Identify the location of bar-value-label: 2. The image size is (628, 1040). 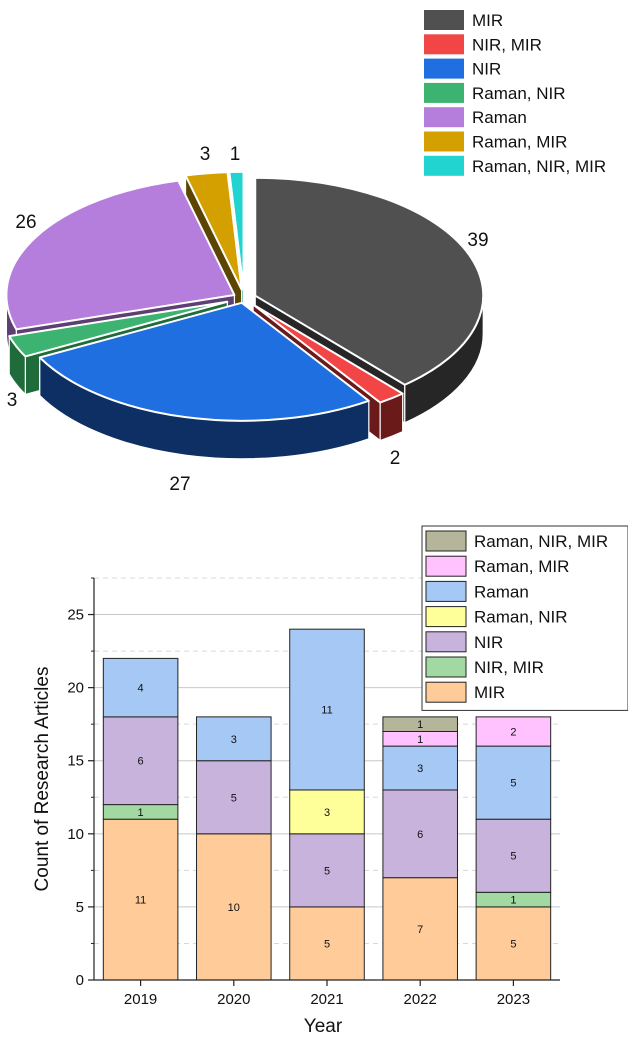
(513, 732).